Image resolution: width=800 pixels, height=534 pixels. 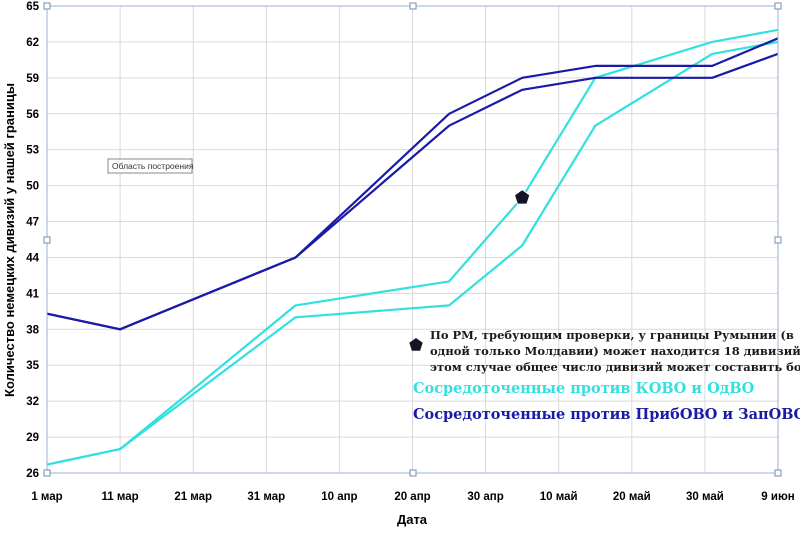 I want to click on resize-handle-middle-left, so click(x=47, y=240).